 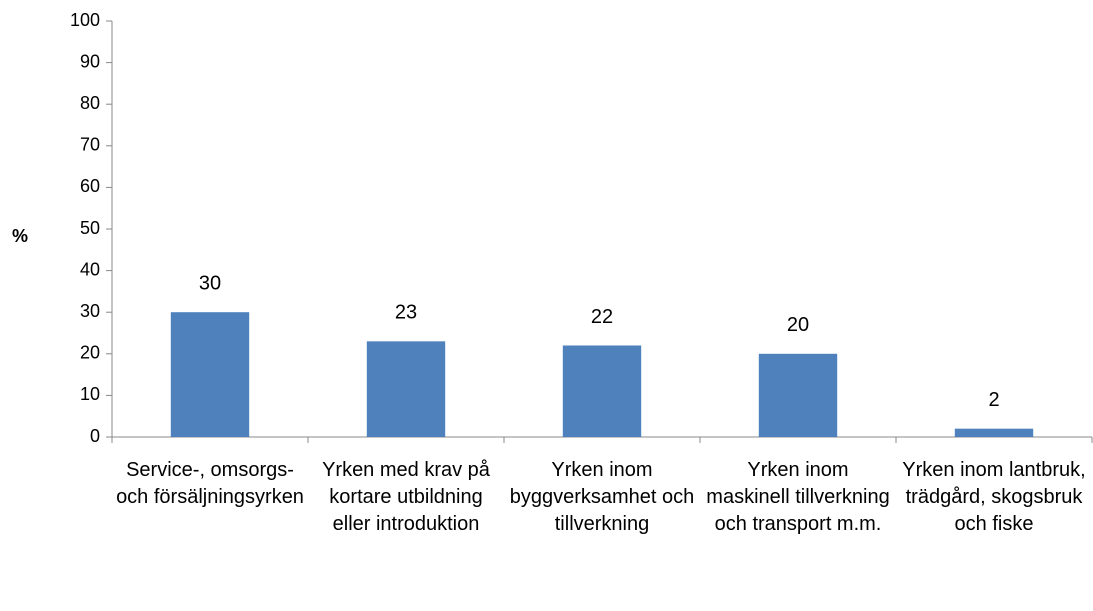 I want to click on value-label: 23, so click(x=406, y=313).